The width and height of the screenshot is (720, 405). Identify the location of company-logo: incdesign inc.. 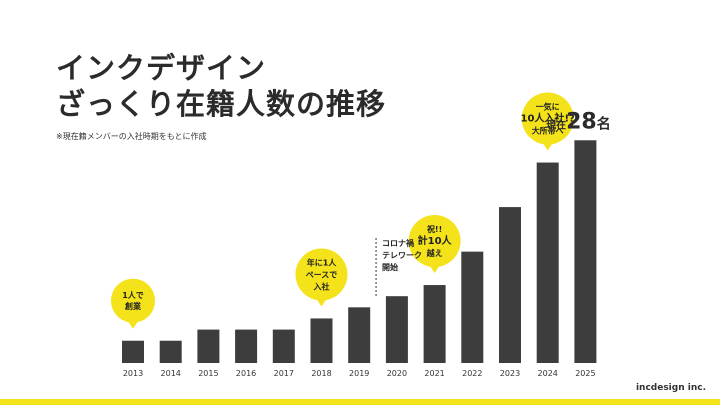
(670, 388).